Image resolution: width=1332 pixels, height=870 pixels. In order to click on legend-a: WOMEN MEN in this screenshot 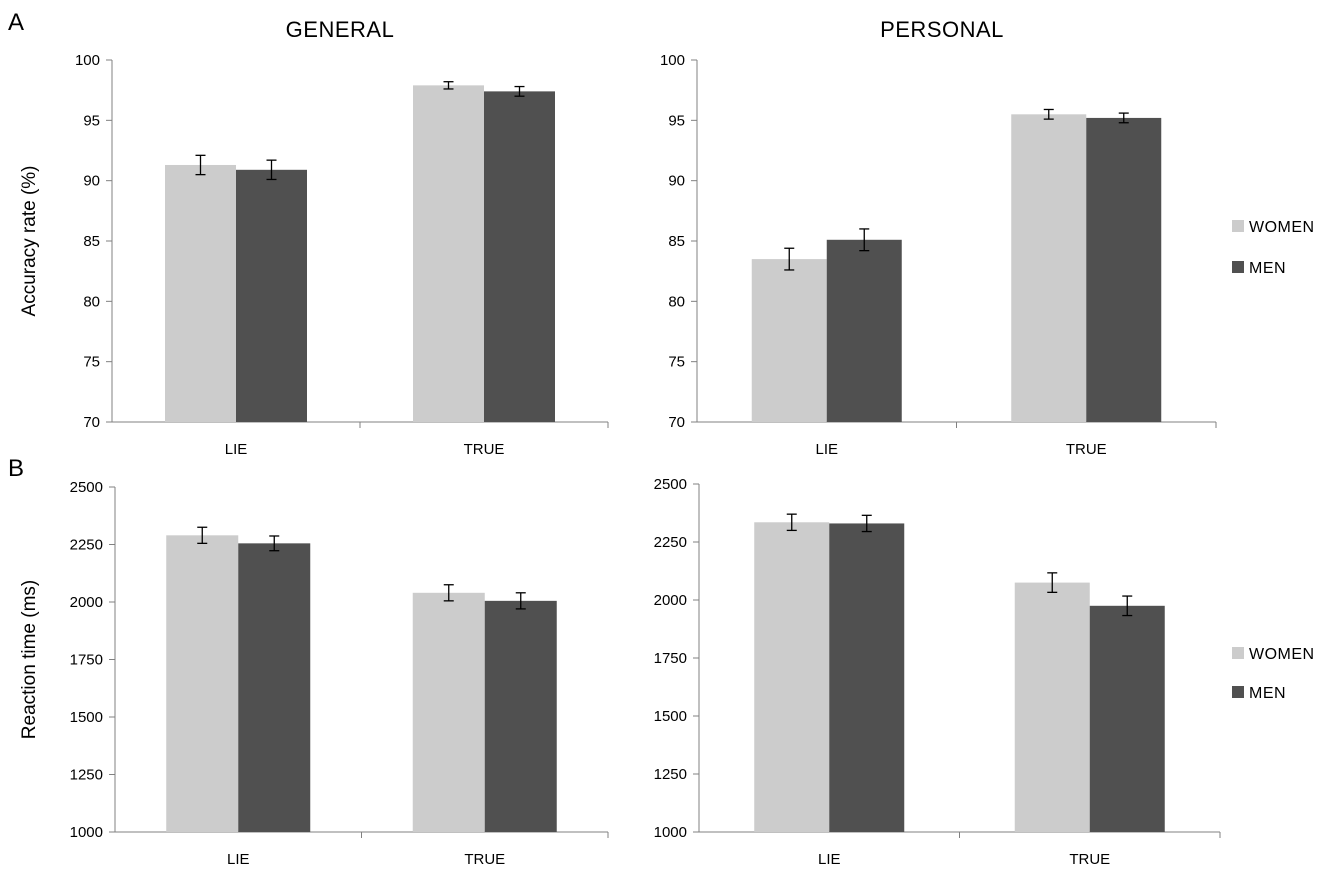, I will do `click(1273, 248)`.